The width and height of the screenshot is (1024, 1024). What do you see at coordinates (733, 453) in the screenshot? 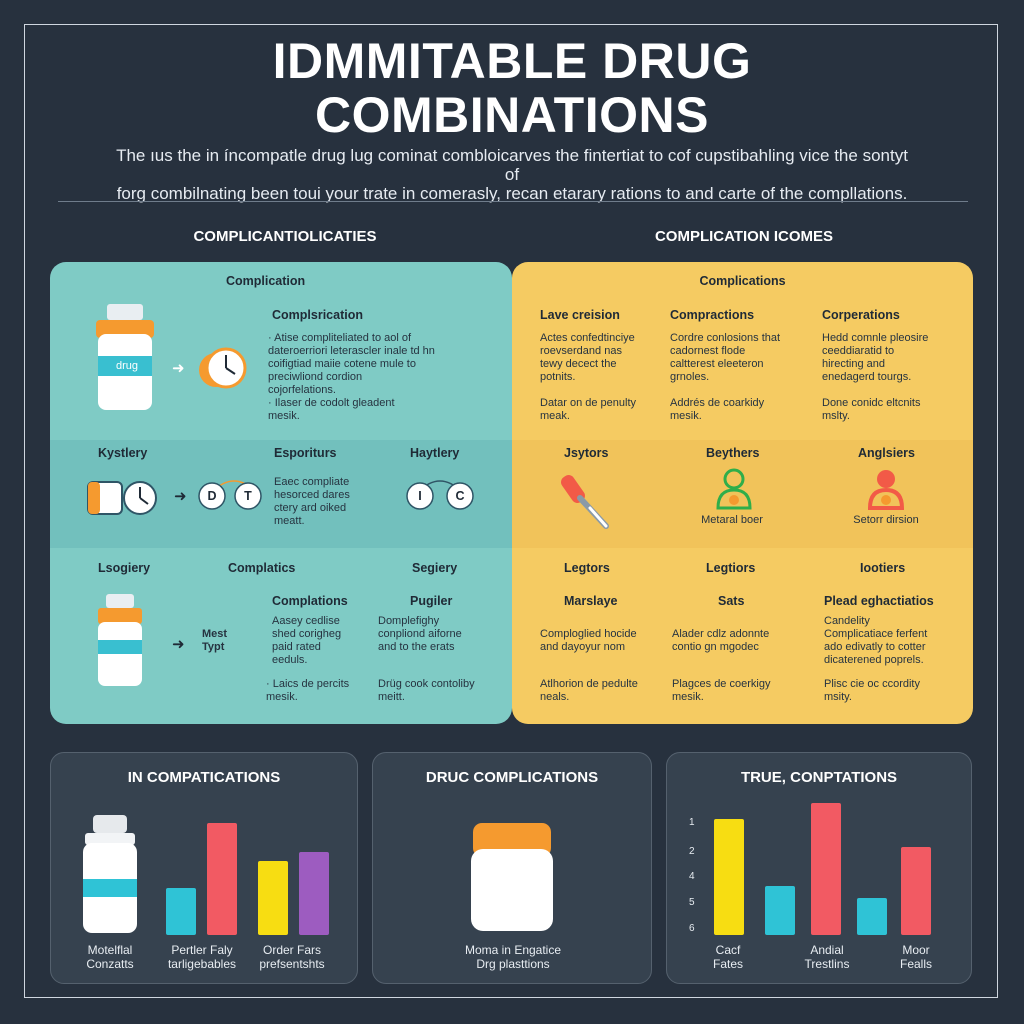
I see `yellow-row2-heading-2: Beythers` at bounding box center [733, 453].